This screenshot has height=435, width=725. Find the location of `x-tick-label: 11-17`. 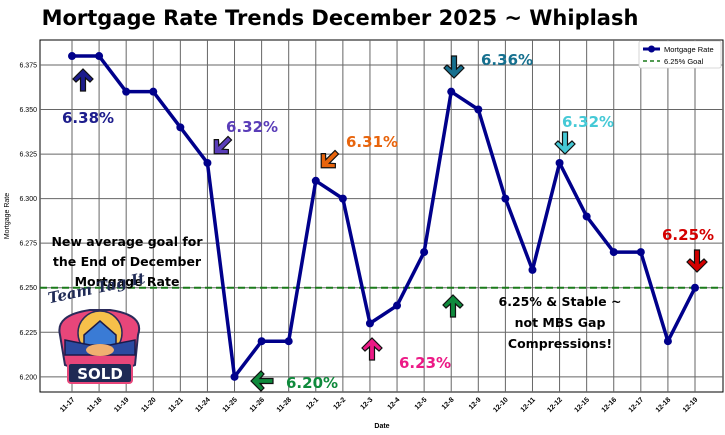

x-tick-label: 11-17 is located at coordinates (67, 404).